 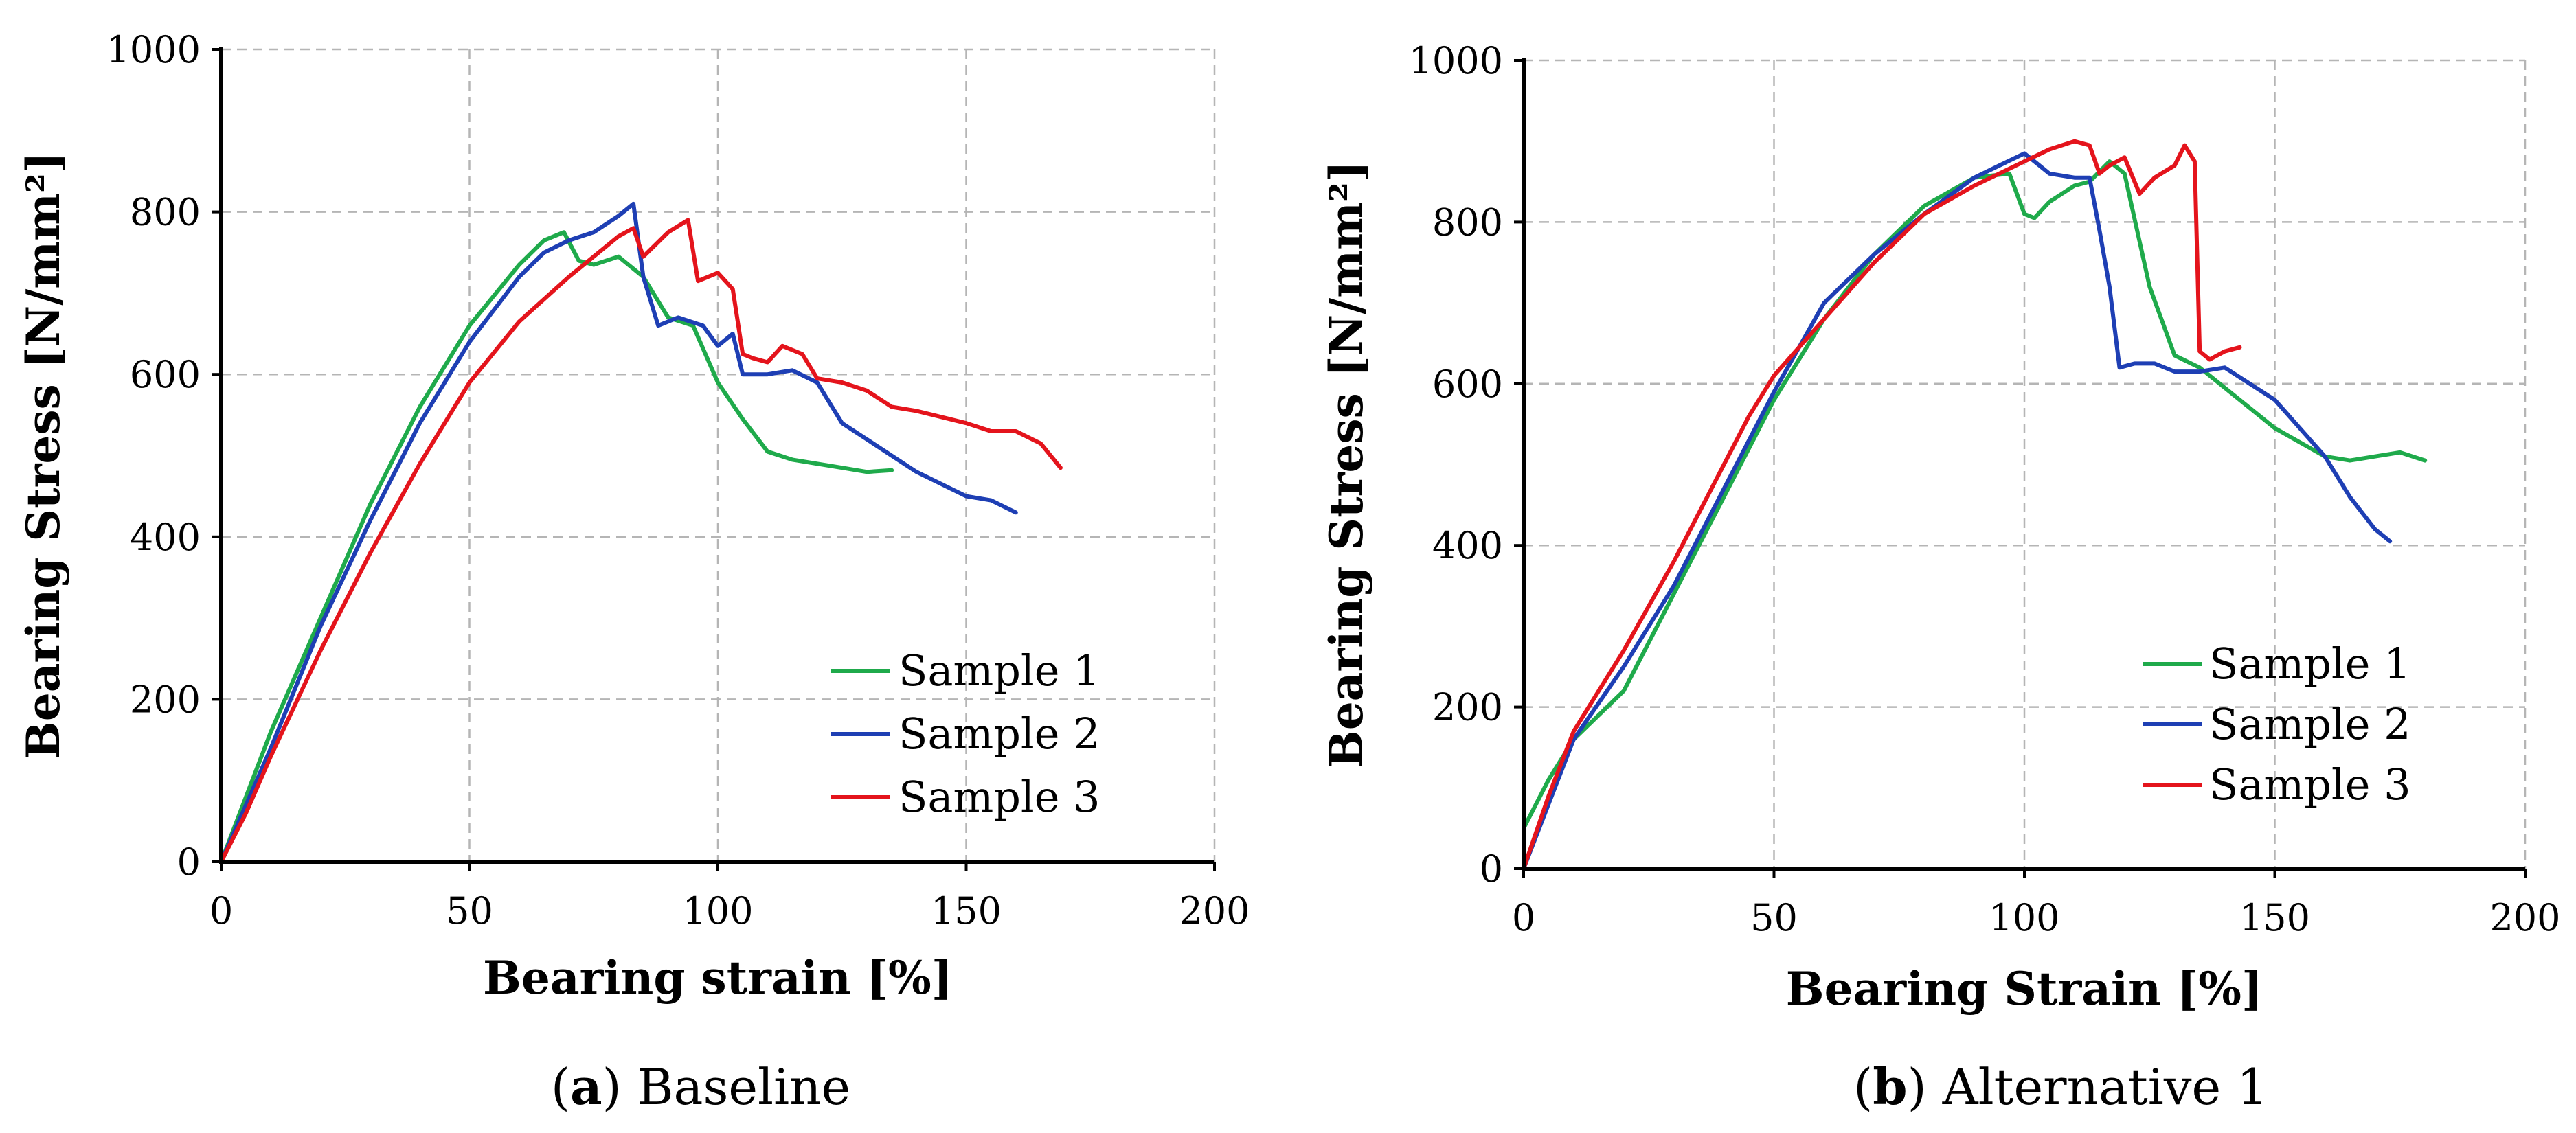 I want to click on caption-a-text: Baseline, so click(x=743, y=1087).